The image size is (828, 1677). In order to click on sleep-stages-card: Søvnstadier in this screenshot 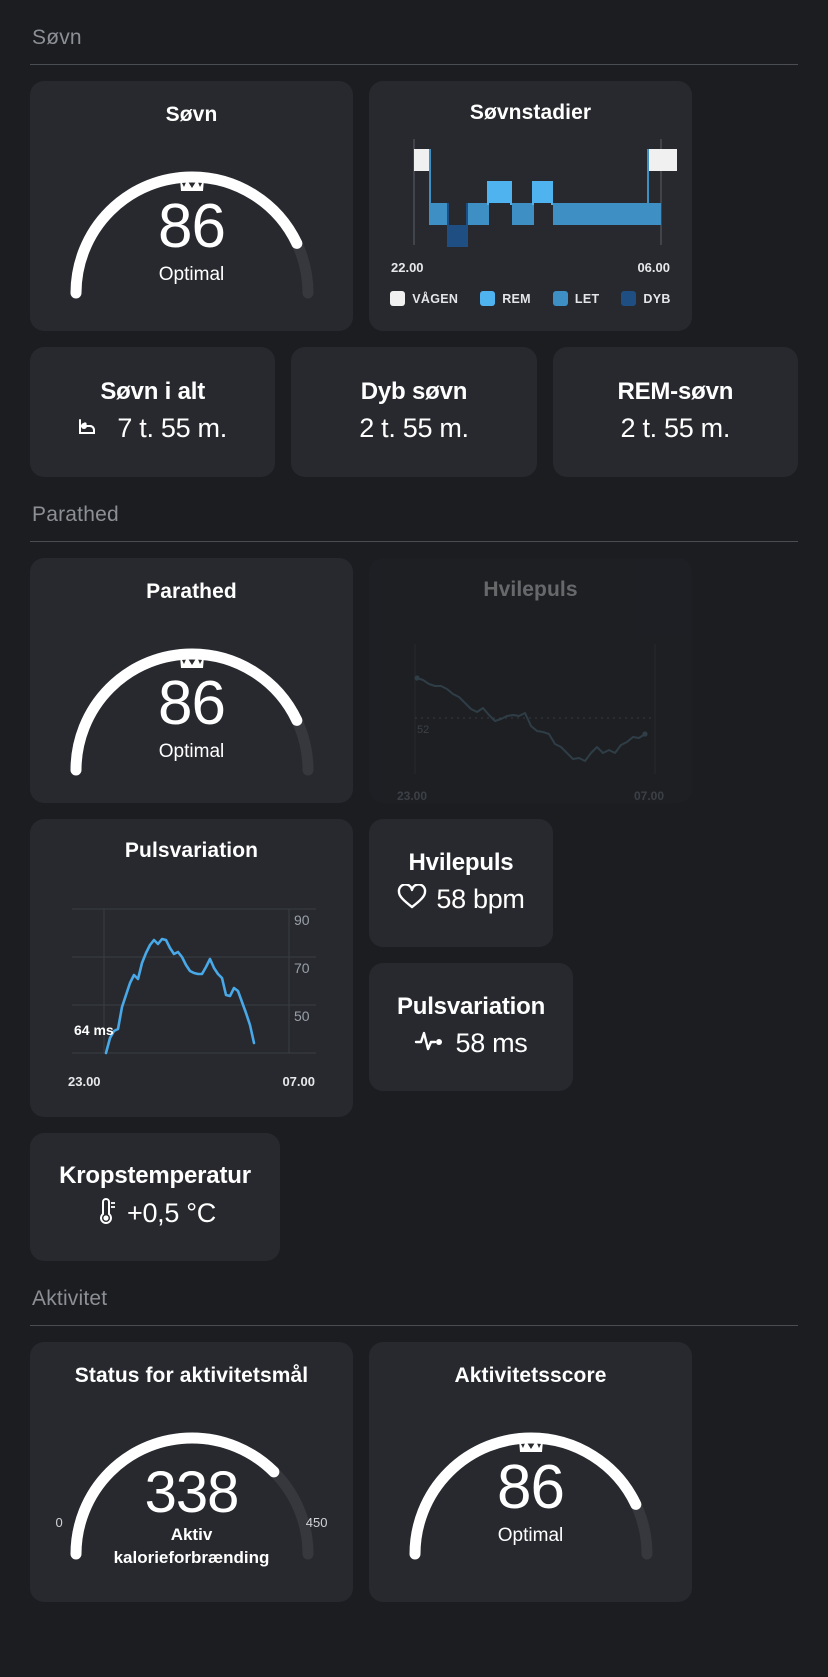, I will do `click(530, 206)`.